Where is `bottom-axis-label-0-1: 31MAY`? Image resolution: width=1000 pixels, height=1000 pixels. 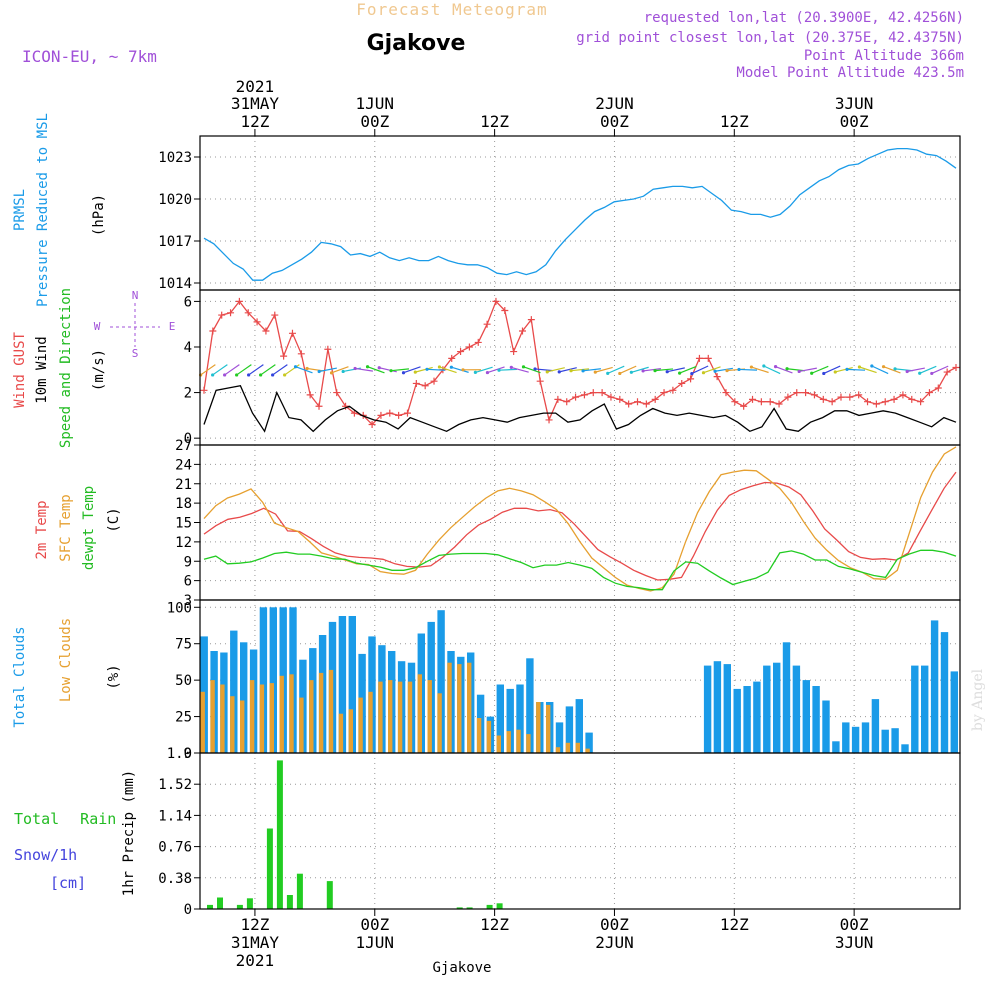 bottom-axis-label-0-1: 31MAY is located at coordinates (255, 942).